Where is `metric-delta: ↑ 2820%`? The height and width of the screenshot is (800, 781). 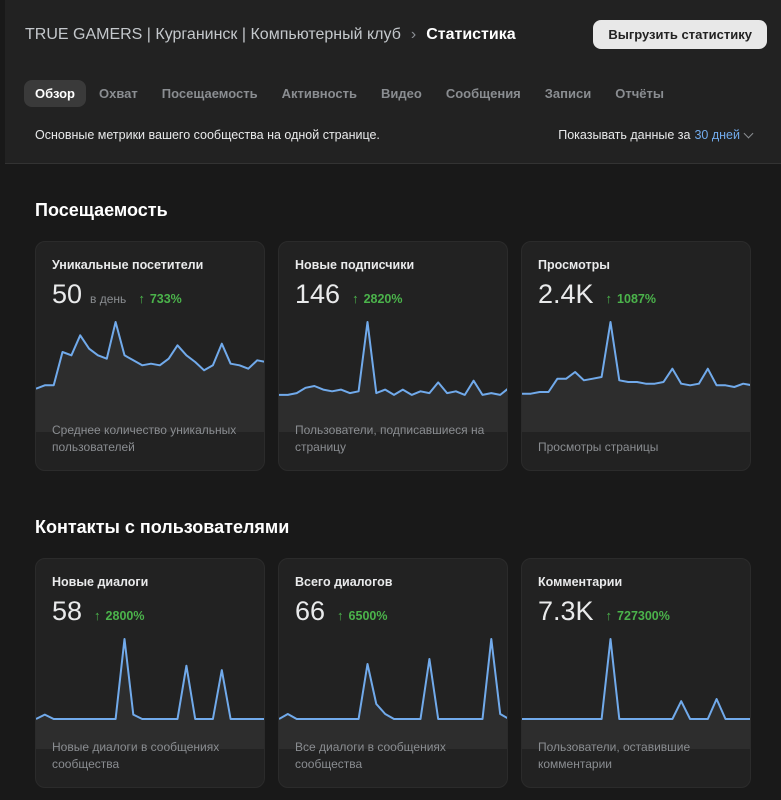 metric-delta: ↑ 2820% is located at coordinates (377, 298).